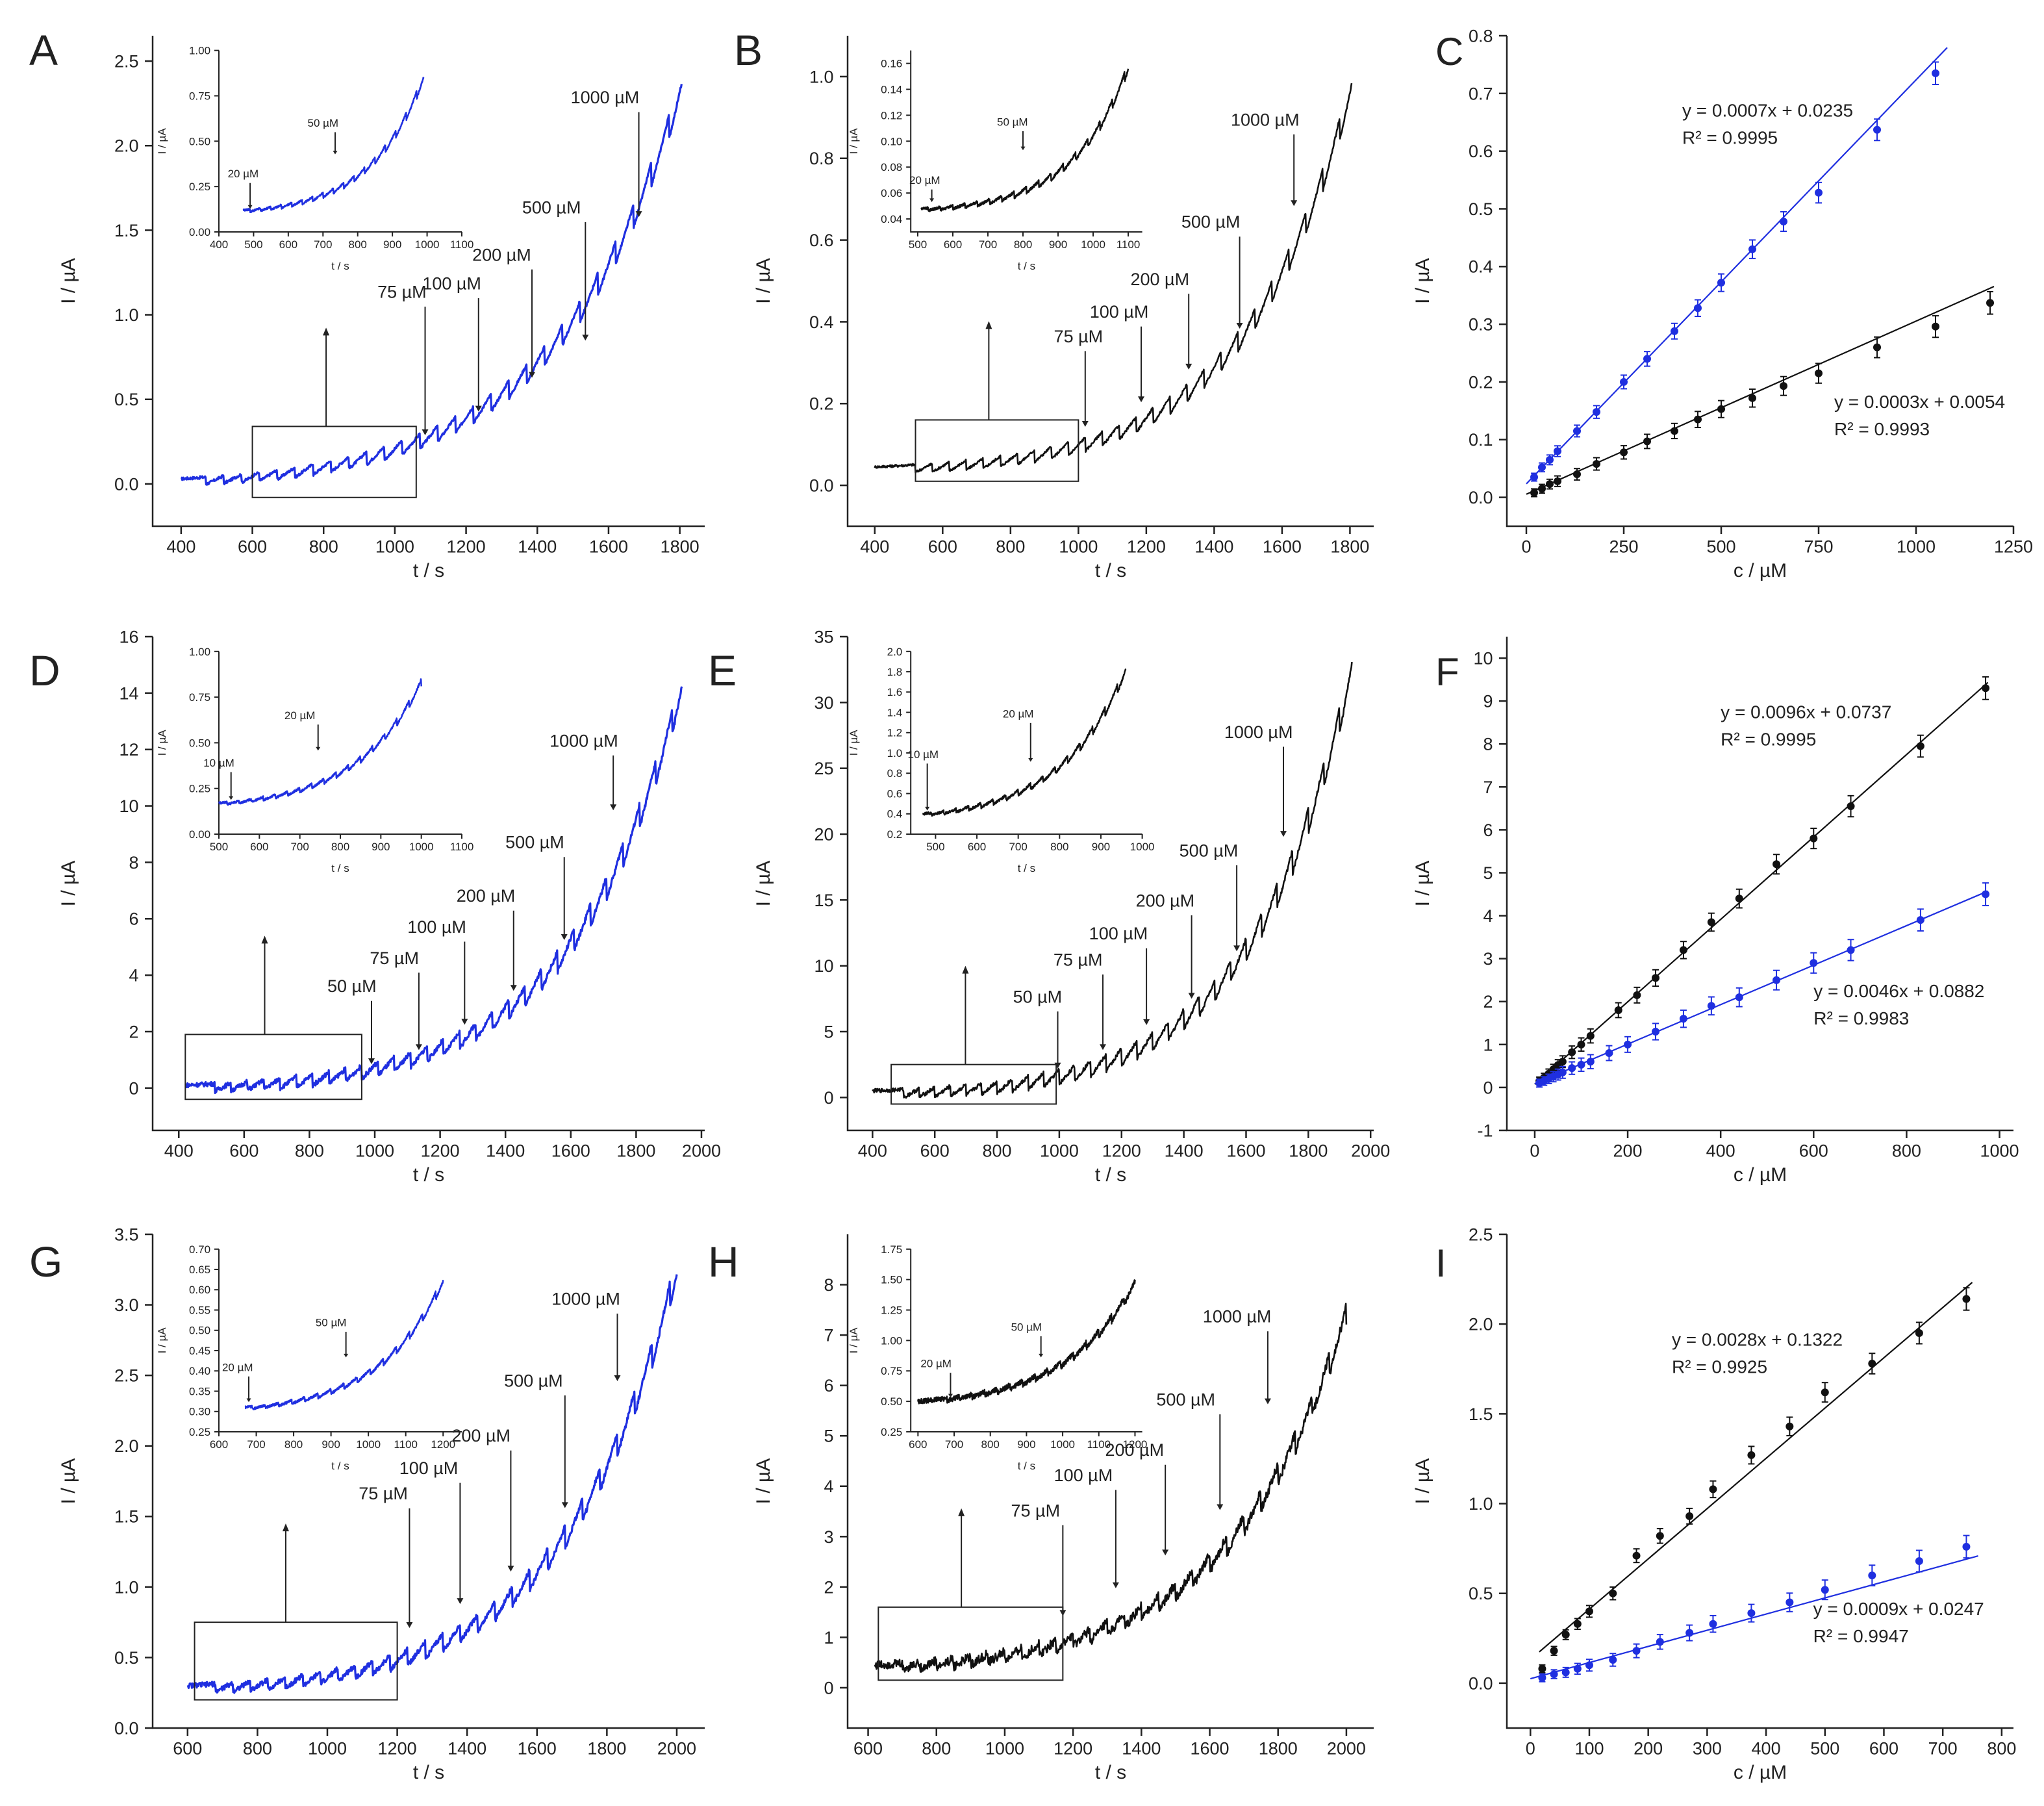 The width and height of the screenshot is (2044, 1806). I want to click on panel-F-ytick-label: 4, so click(1488, 916).